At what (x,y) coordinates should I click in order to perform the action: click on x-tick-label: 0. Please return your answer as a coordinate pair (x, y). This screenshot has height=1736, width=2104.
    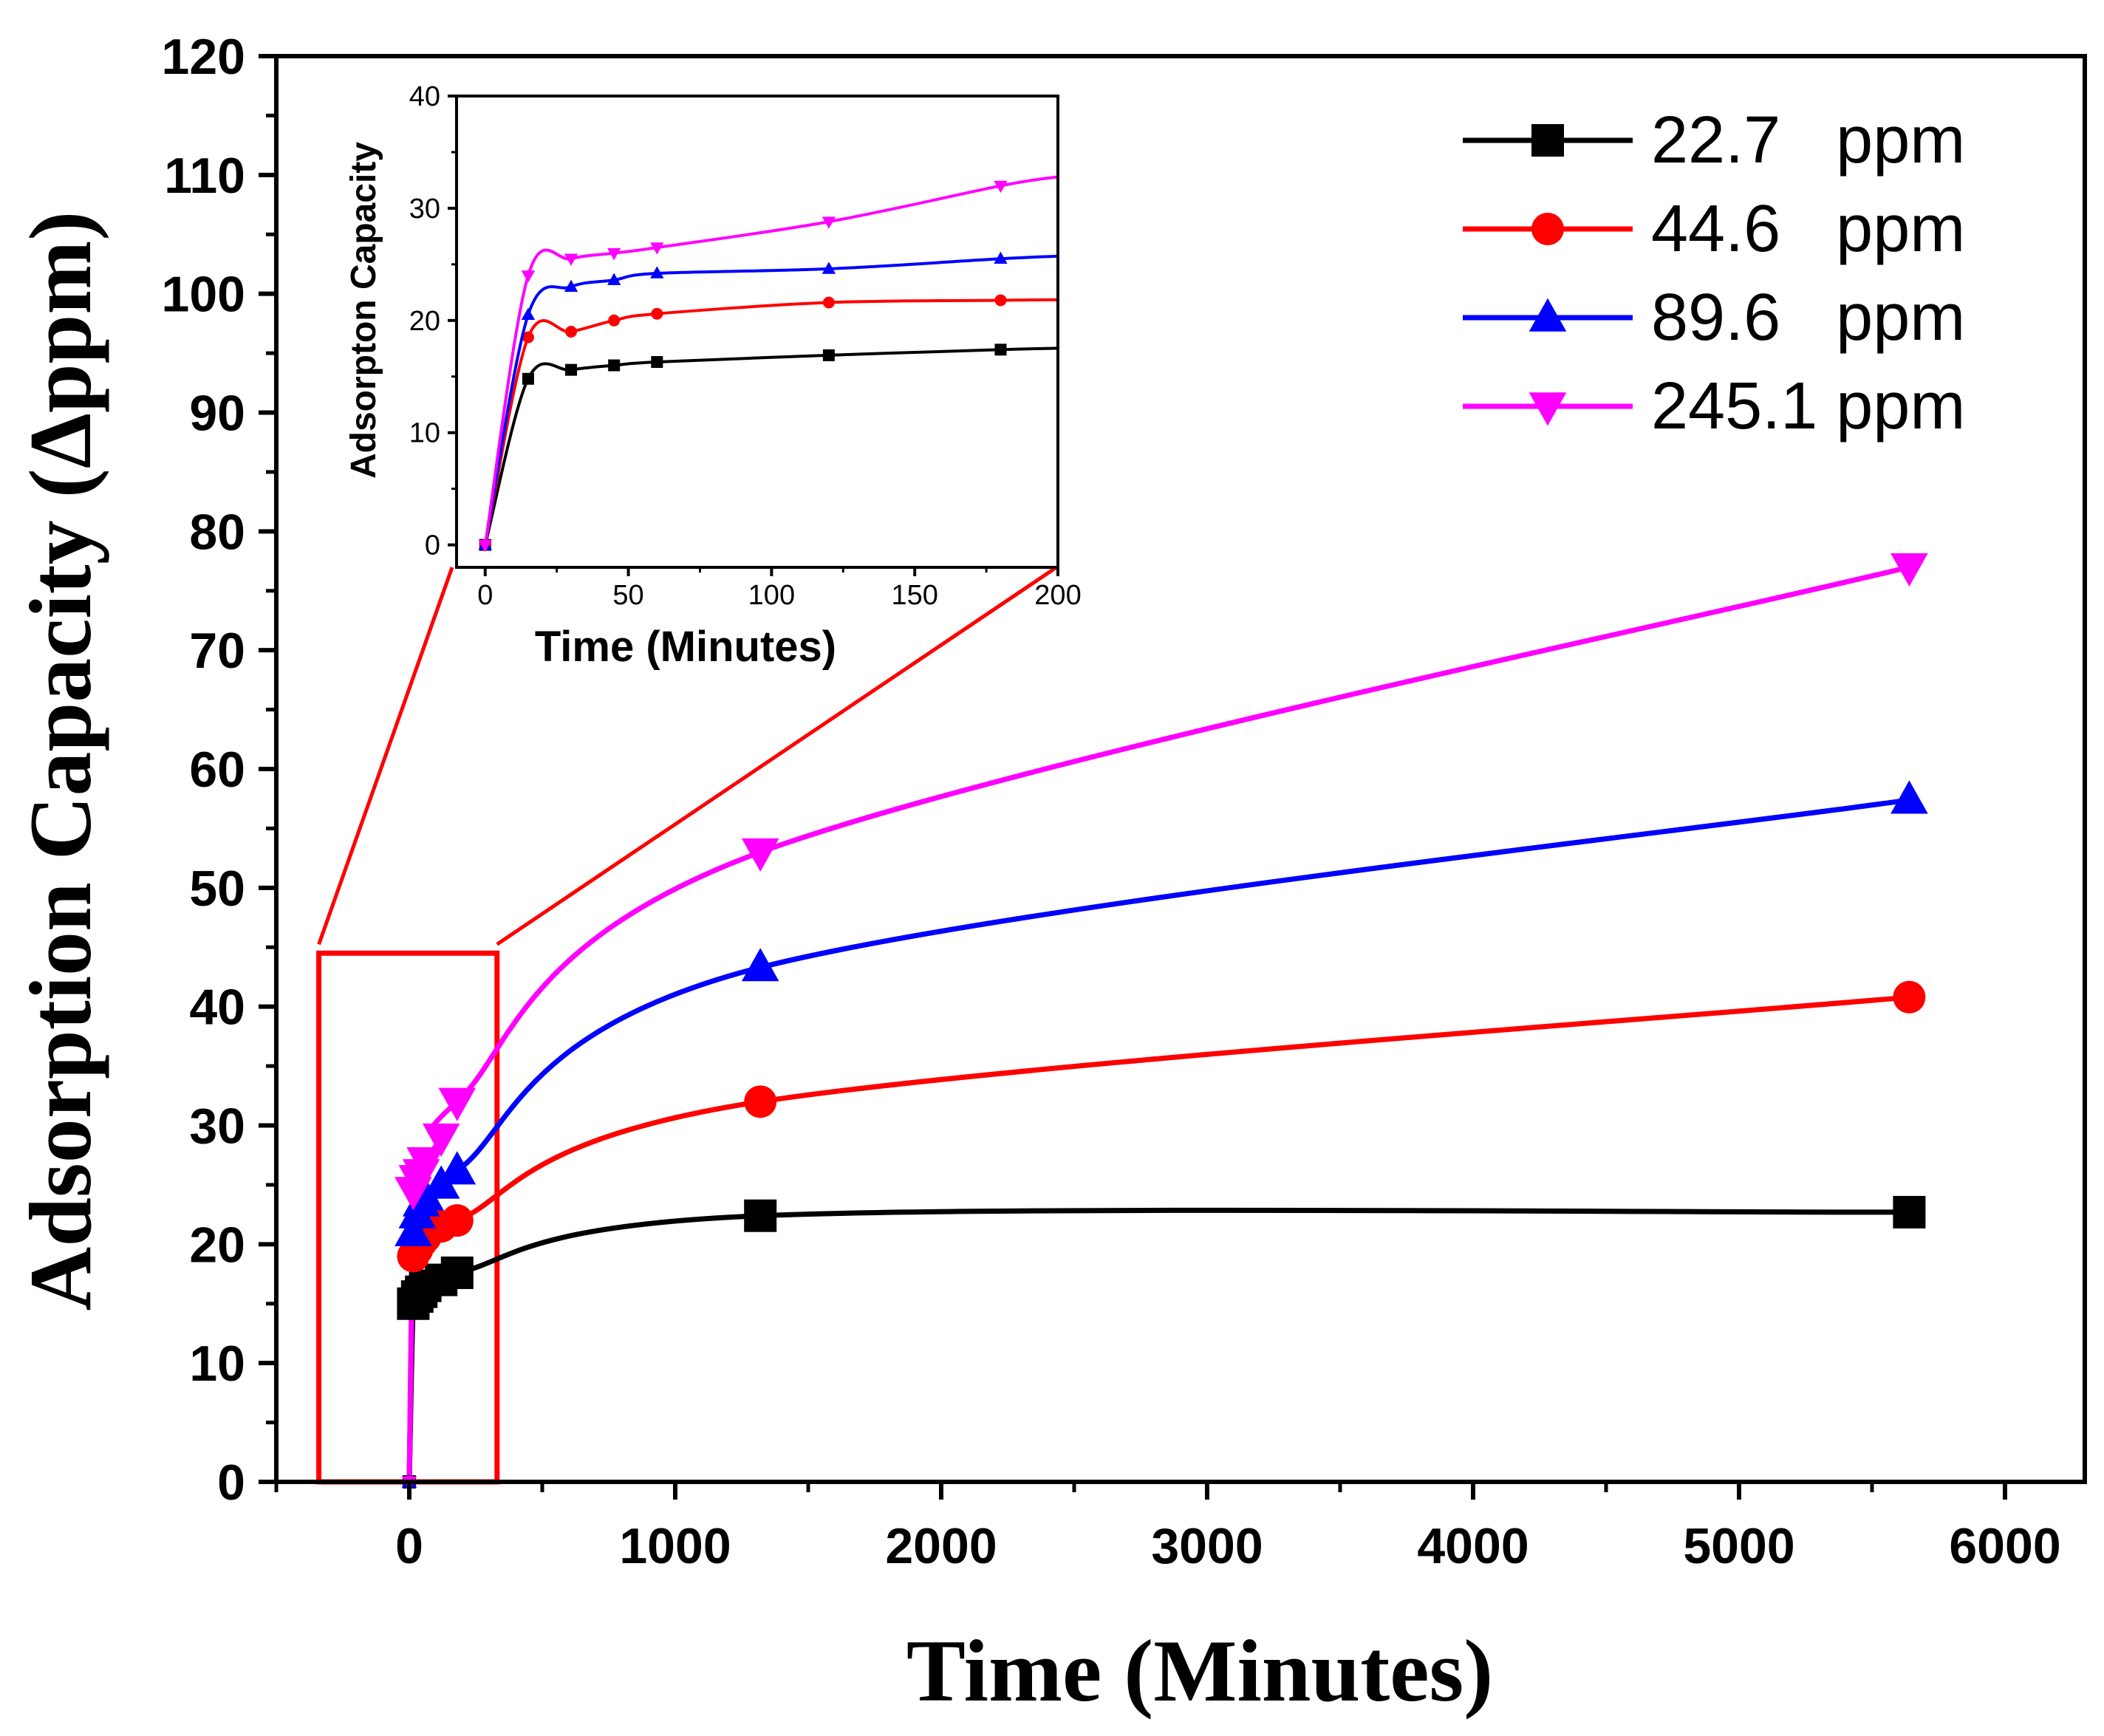
    Looking at the image, I should click on (409, 1546).